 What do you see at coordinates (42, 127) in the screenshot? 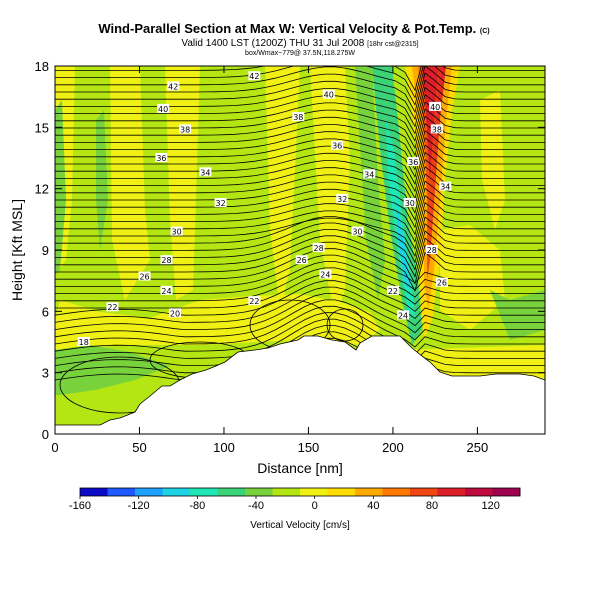
I see `y-tick-label: 15` at bounding box center [42, 127].